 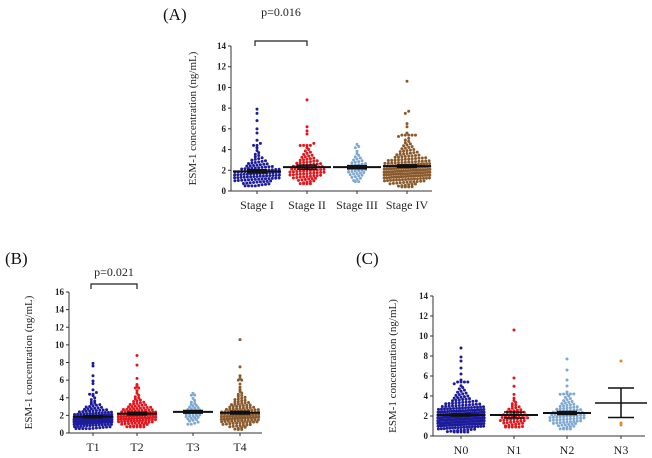 I want to click on x-tick-label: T1, so click(x=92, y=447).